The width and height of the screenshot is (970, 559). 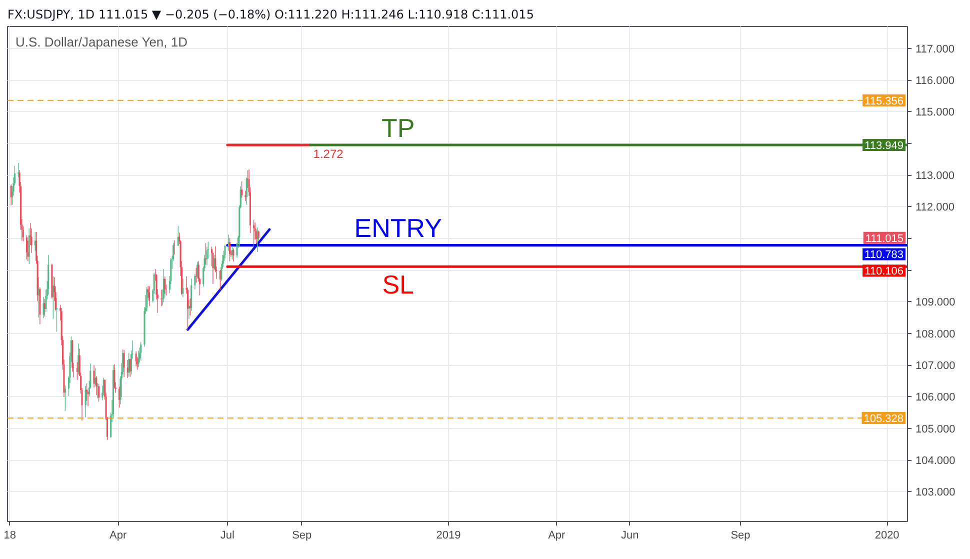 I want to click on ref-line-label: 105.328, so click(x=884, y=419).